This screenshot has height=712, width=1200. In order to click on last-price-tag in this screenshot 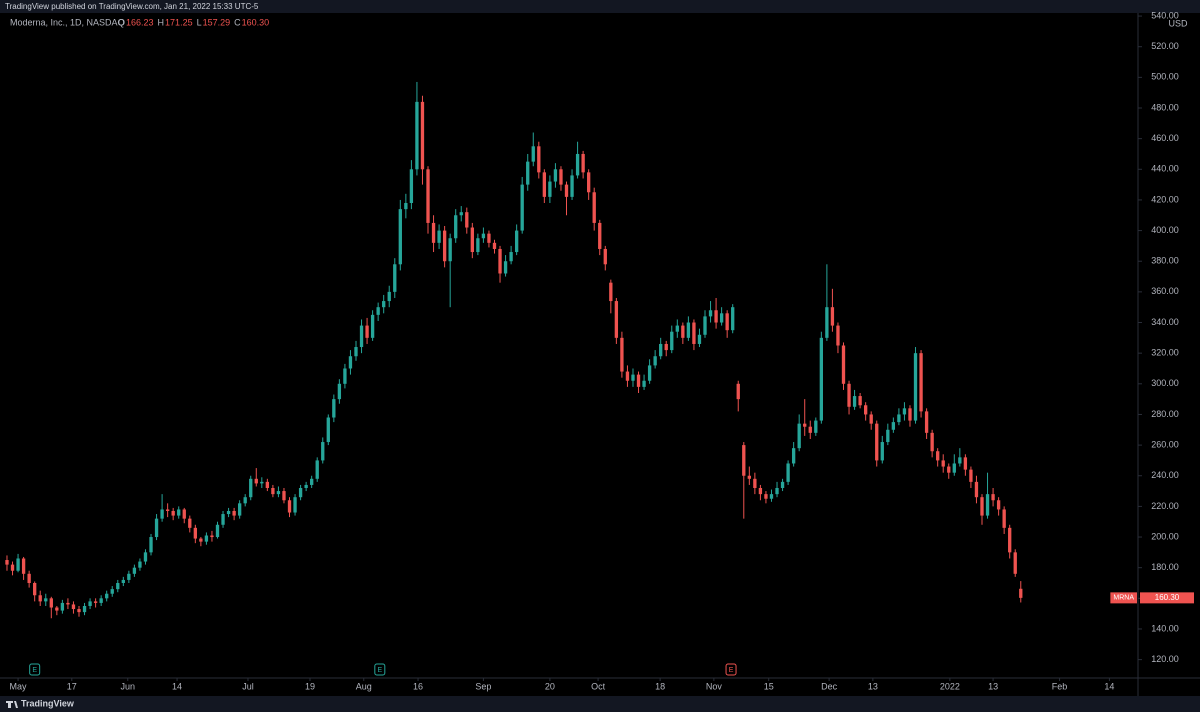, I will do `click(1167, 598)`.